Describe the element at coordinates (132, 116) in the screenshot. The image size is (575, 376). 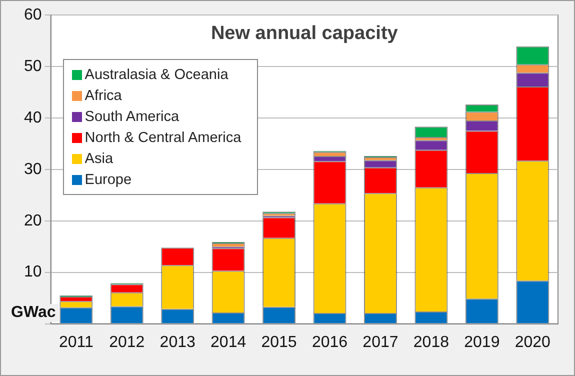
I see `legend-label: South America` at that location.